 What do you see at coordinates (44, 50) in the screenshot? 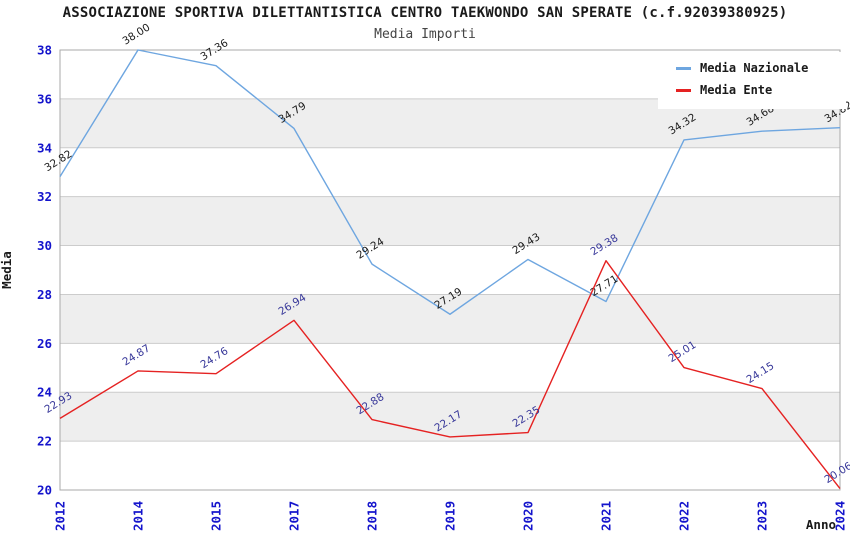
I see `y-tick-label: 38` at bounding box center [44, 50].